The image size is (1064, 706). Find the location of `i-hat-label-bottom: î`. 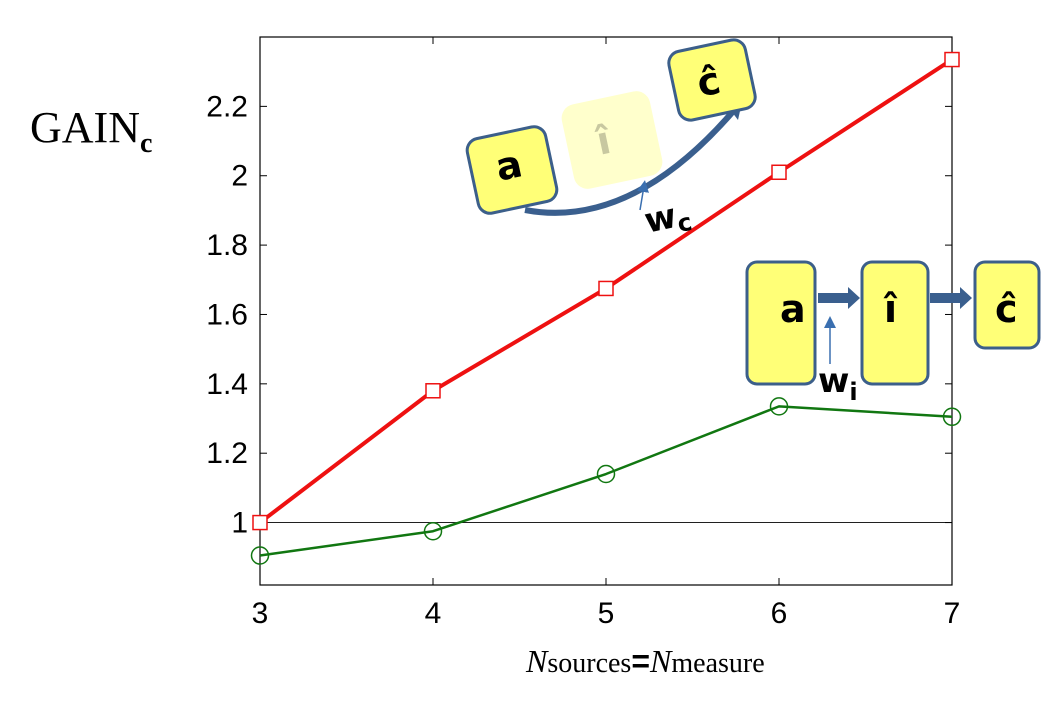

i-hat-label-bottom: î is located at coordinates (890, 309).